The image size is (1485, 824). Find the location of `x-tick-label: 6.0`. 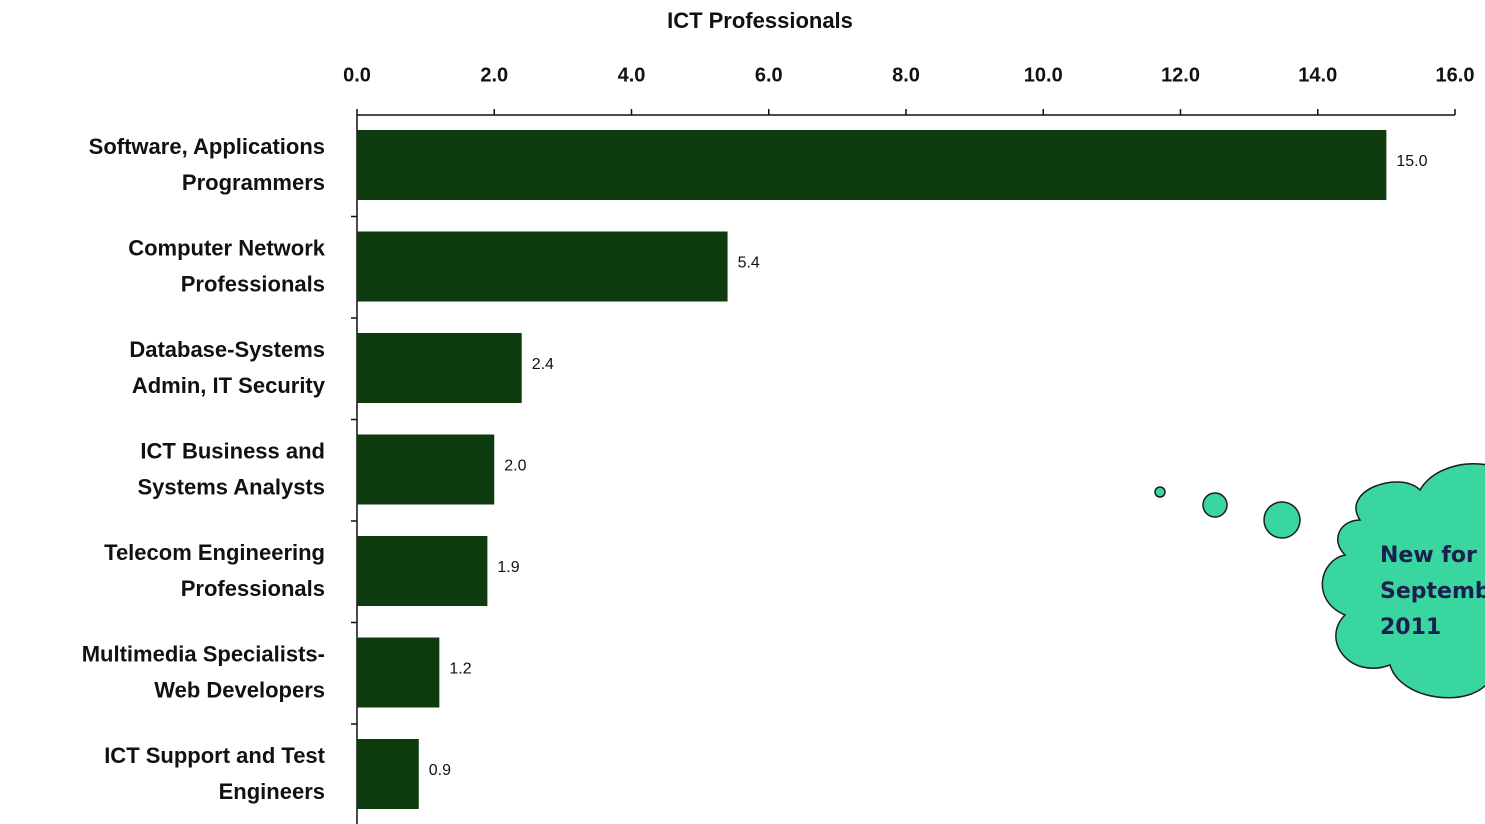

x-tick-label: 6.0 is located at coordinates (769, 75).